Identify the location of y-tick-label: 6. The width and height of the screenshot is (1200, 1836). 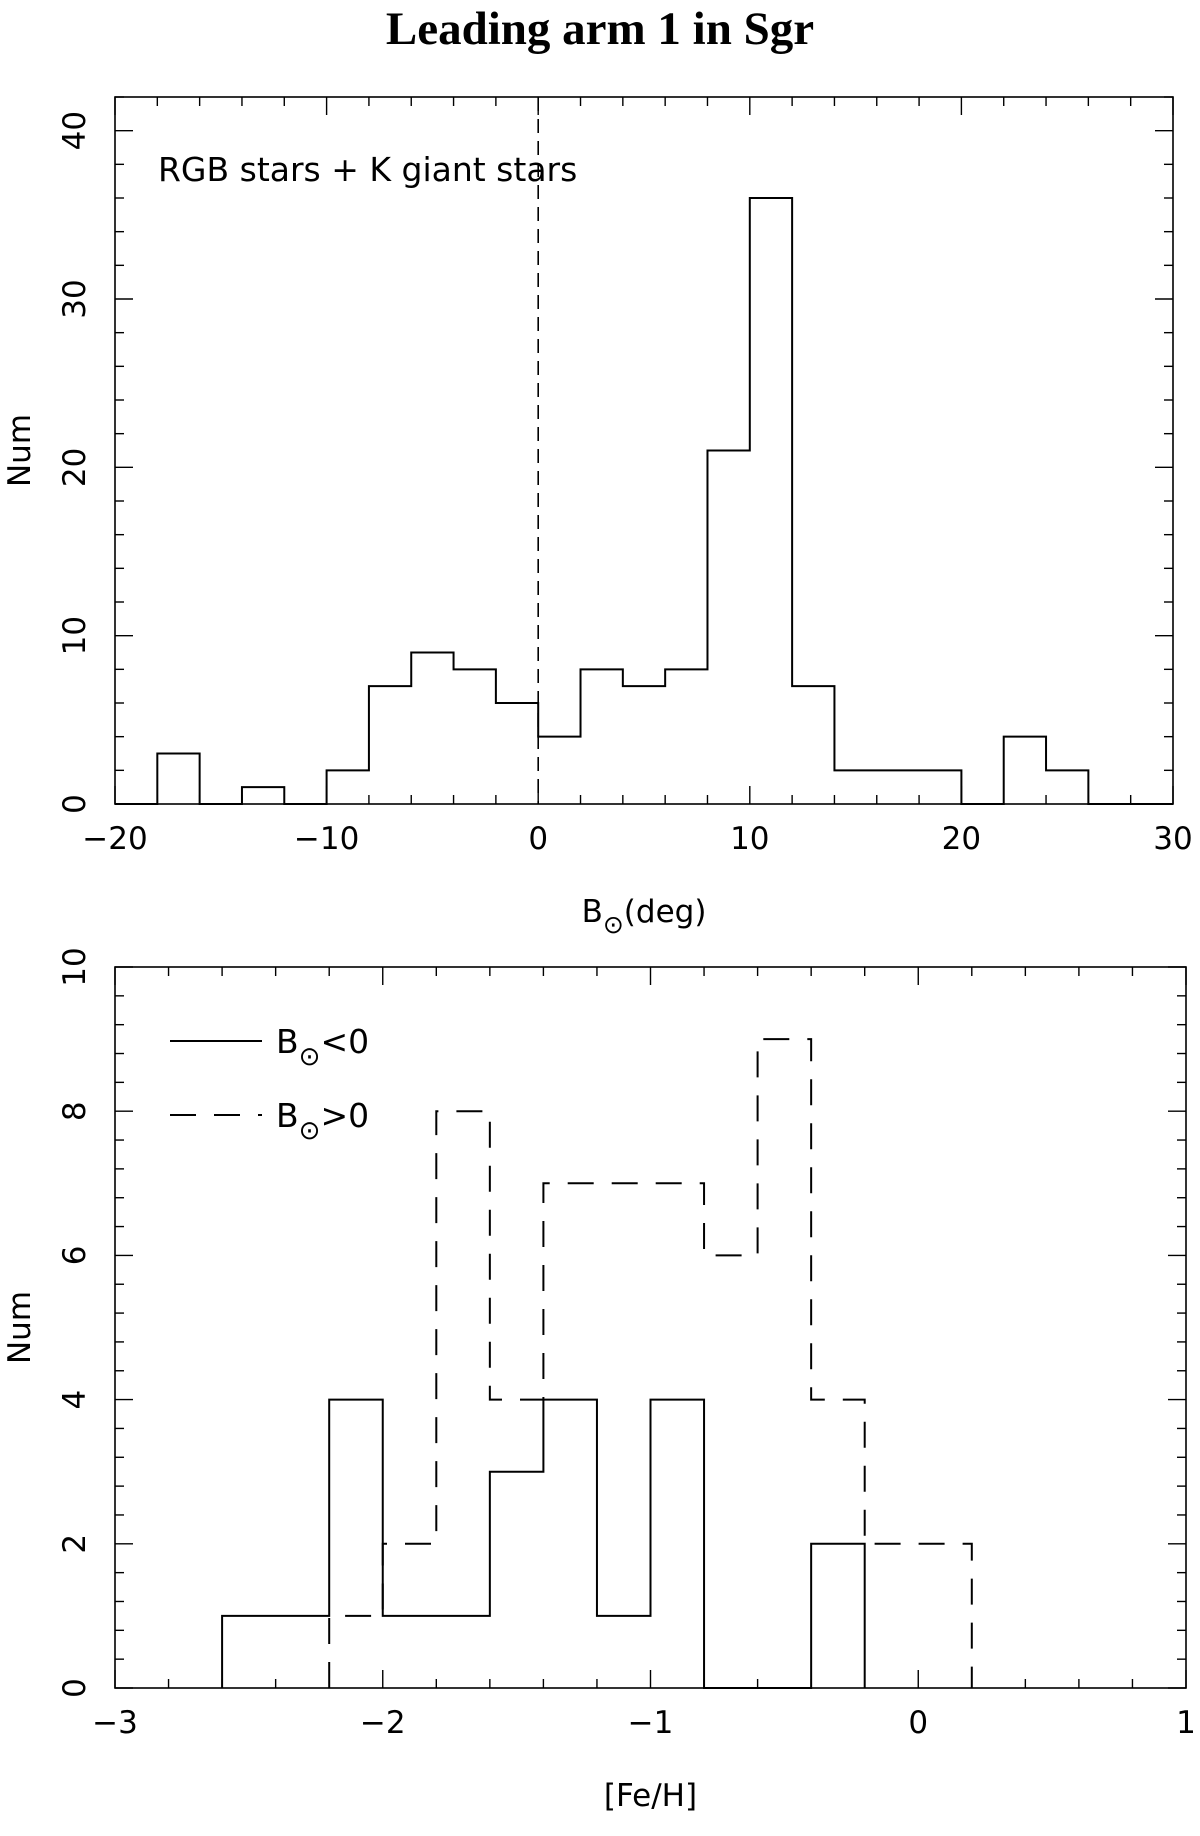
(75, 1256).